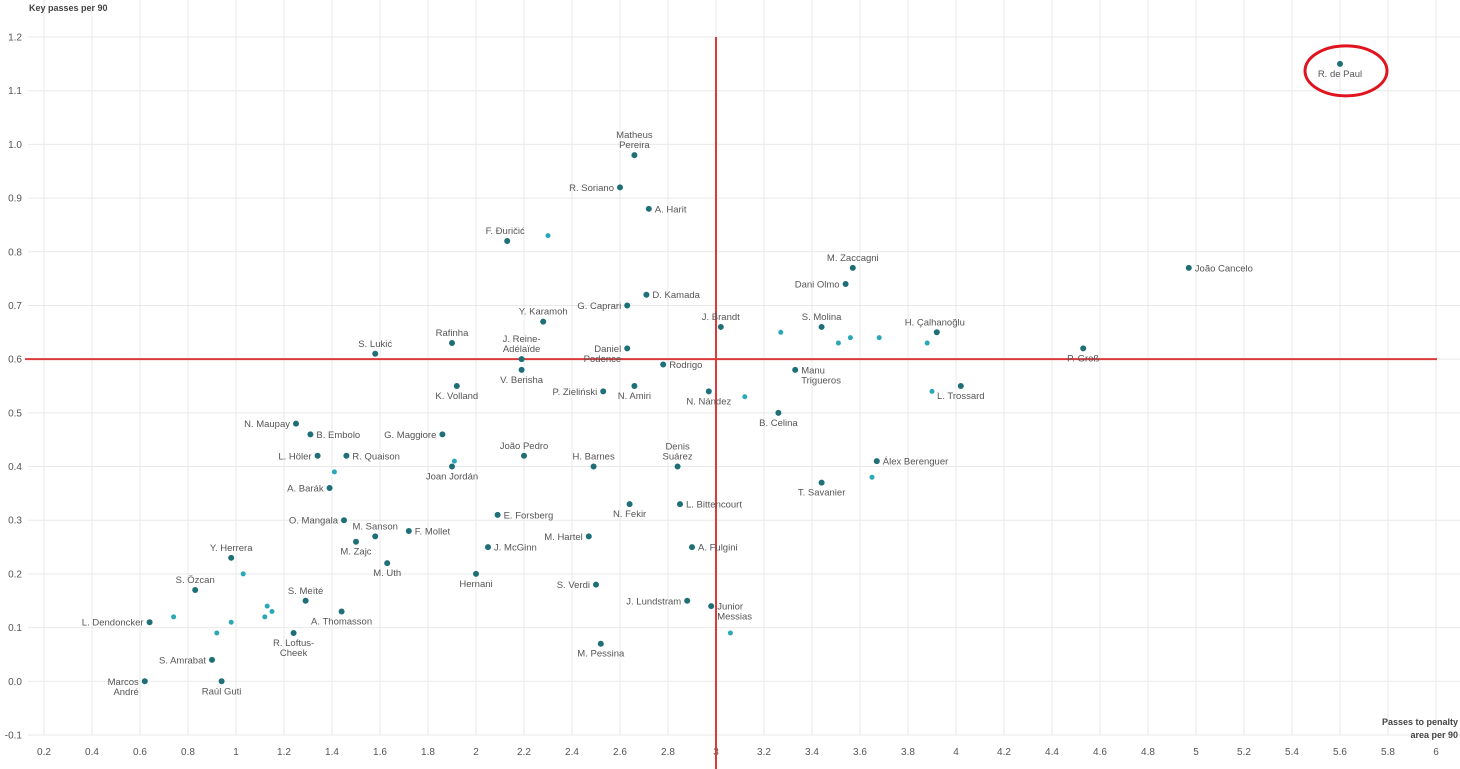 The image size is (1460, 769). I want to click on point-label: Joan Jordán, so click(452, 477).